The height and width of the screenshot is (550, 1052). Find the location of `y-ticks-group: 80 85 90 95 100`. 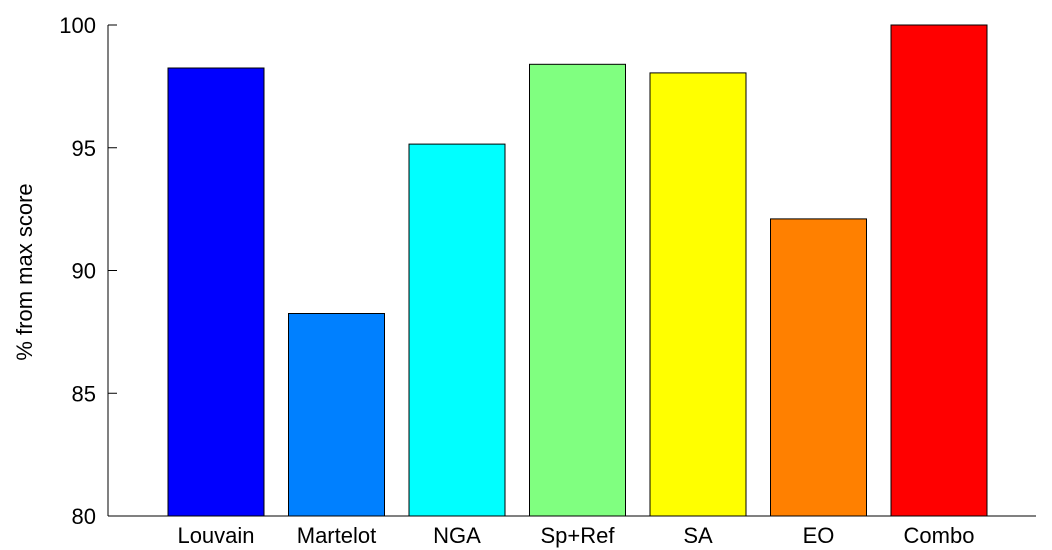

y-ticks-group: 80 85 90 95 100 is located at coordinates (88, 271).